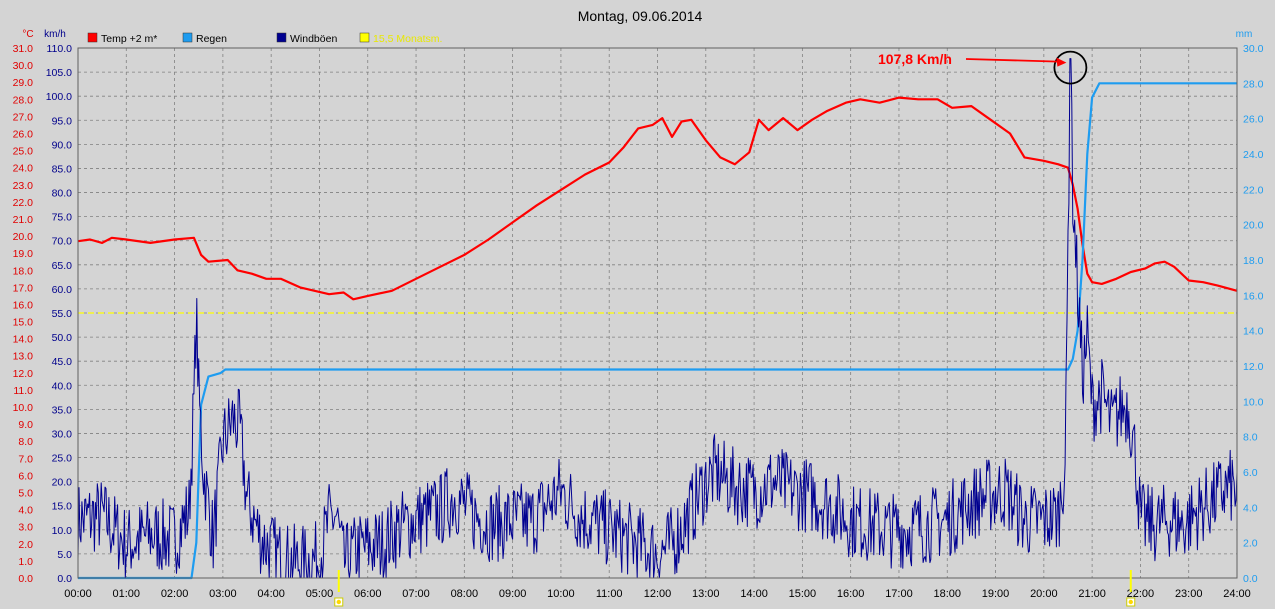 The height and width of the screenshot is (609, 1275). What do you see at coordinates (899, 594) in the screenshot?
I see `x-tick-label: 17:00` at bounding box center [899, 594].